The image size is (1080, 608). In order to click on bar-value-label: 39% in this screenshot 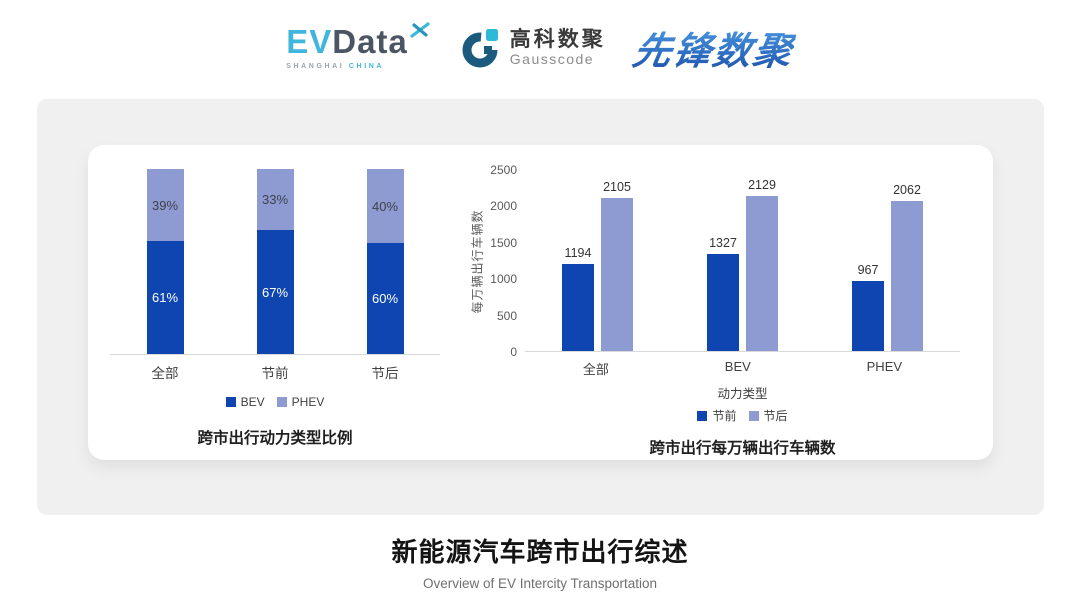, I will do `click(165, 205)`.